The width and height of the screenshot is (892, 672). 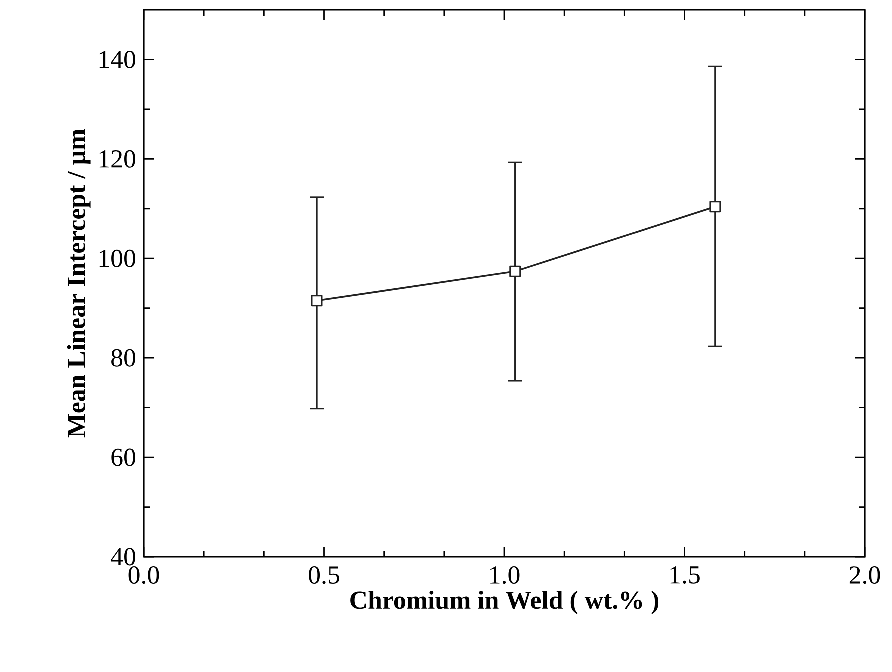 I want to click on x-tick-label: 0.0, so click(x=144, y=575).